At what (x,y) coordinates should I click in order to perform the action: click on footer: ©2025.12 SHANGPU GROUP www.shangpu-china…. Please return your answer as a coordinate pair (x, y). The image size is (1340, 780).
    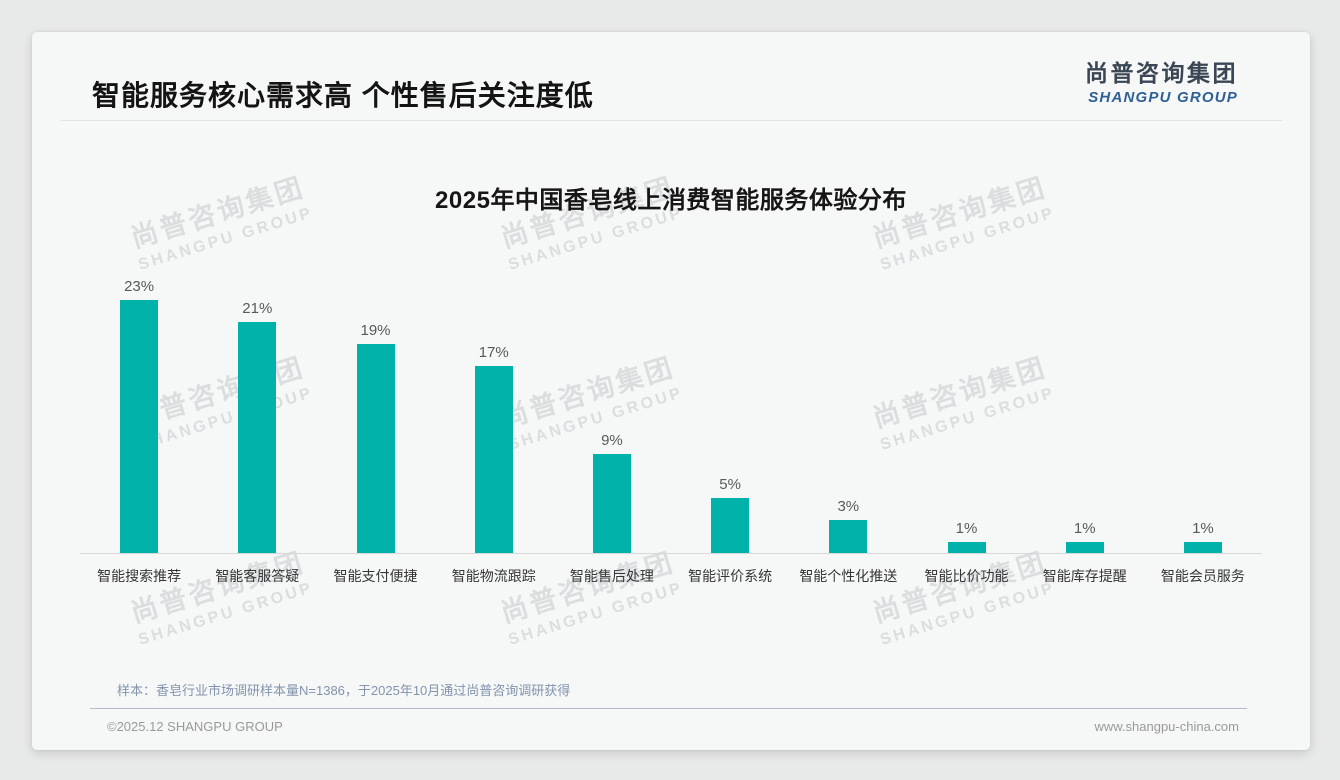
    Looking at the image, I should click on (673, 726).